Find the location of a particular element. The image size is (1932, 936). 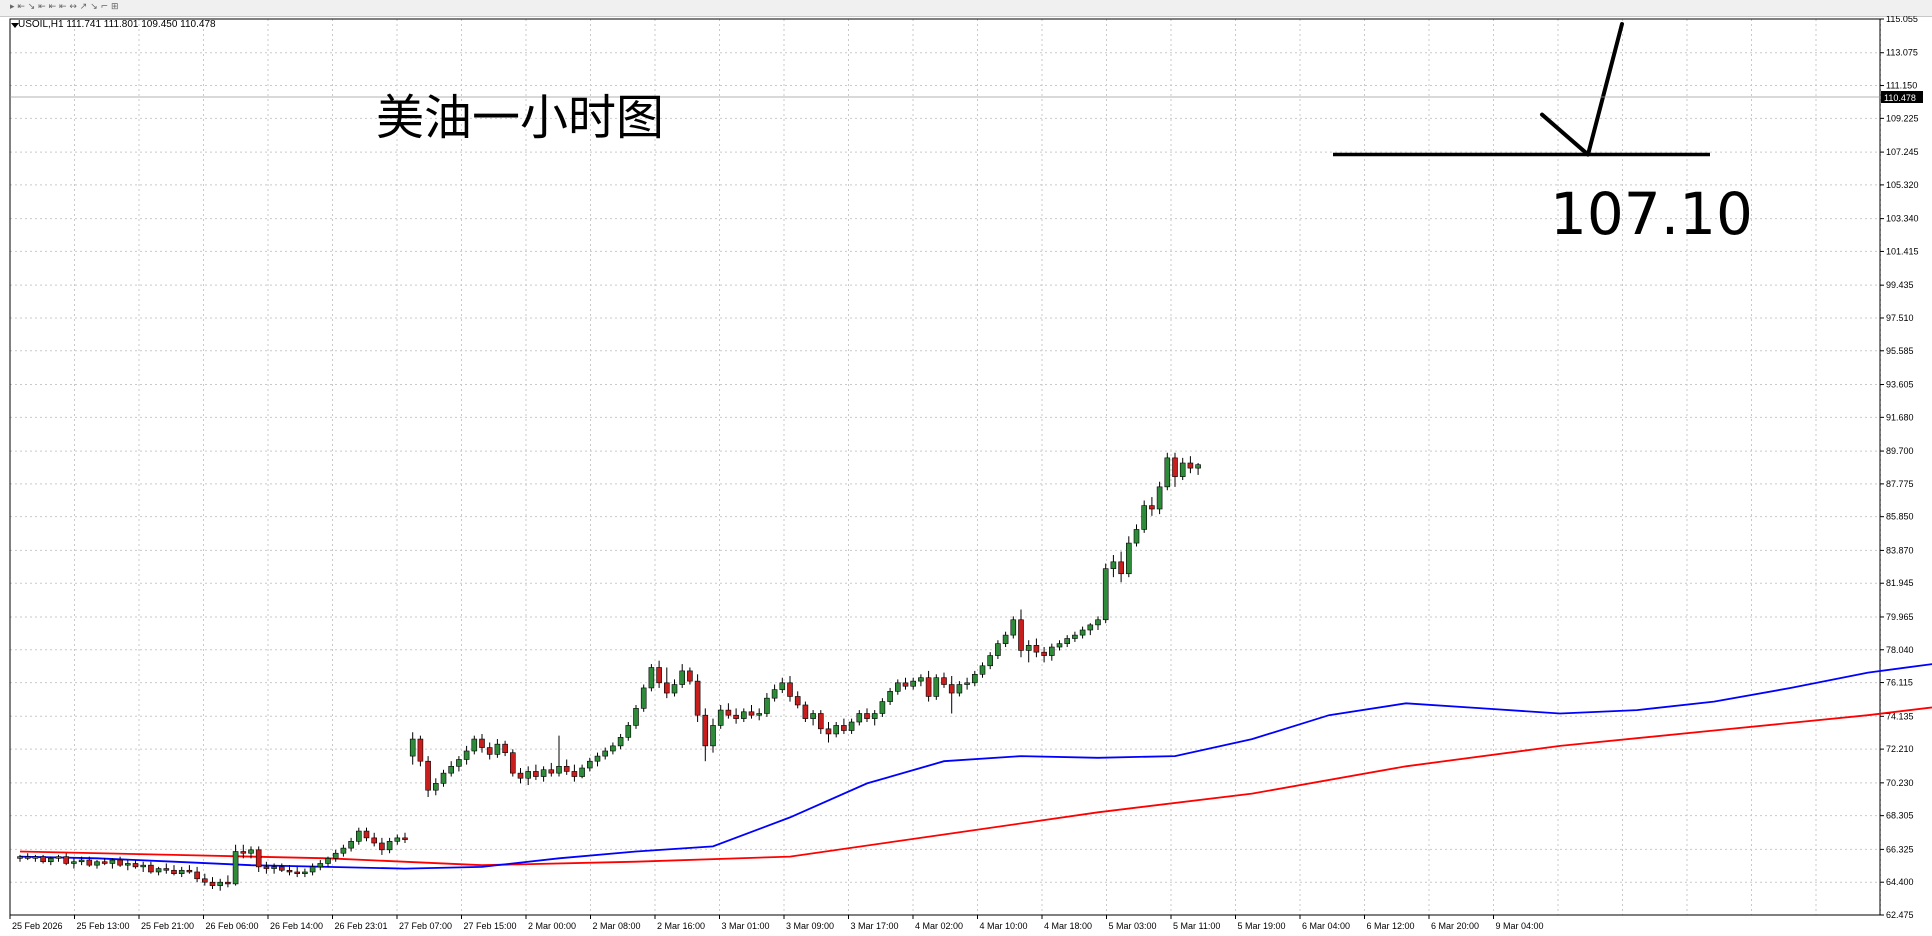

symbol-menu-icon is located at coordinates (15, 25).